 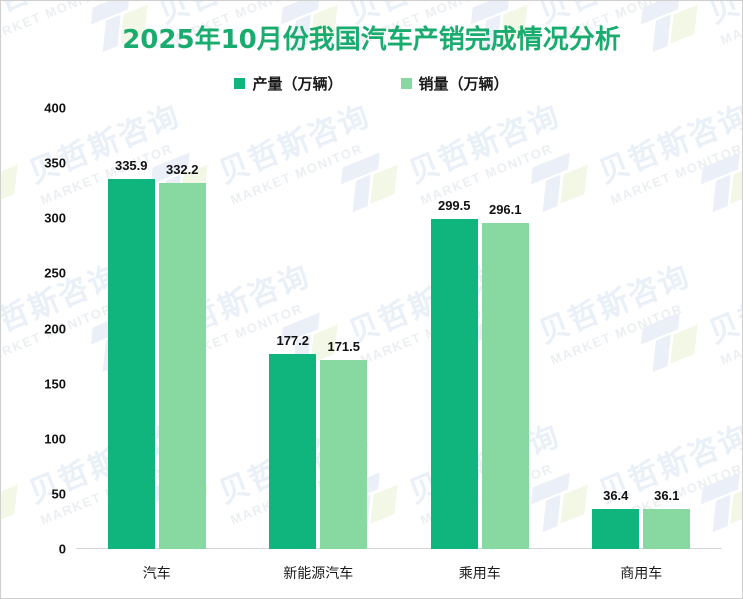 What do you see at coordinates (58, 494) in the screenshot?
I see `y-axis-tick: 50` at bounding box center [58, 494].